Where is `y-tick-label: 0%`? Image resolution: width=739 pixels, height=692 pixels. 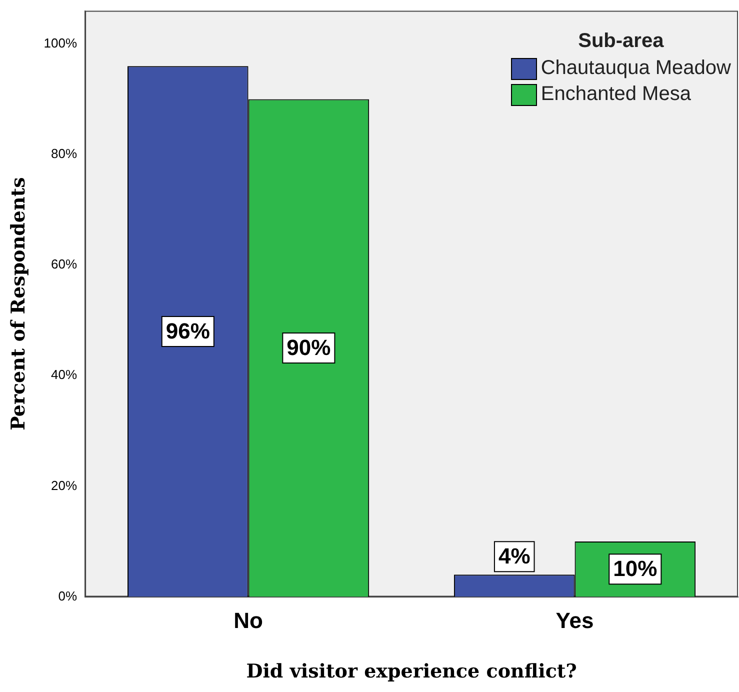 y-tick-label: 0% is located at coordinates (68, 596).